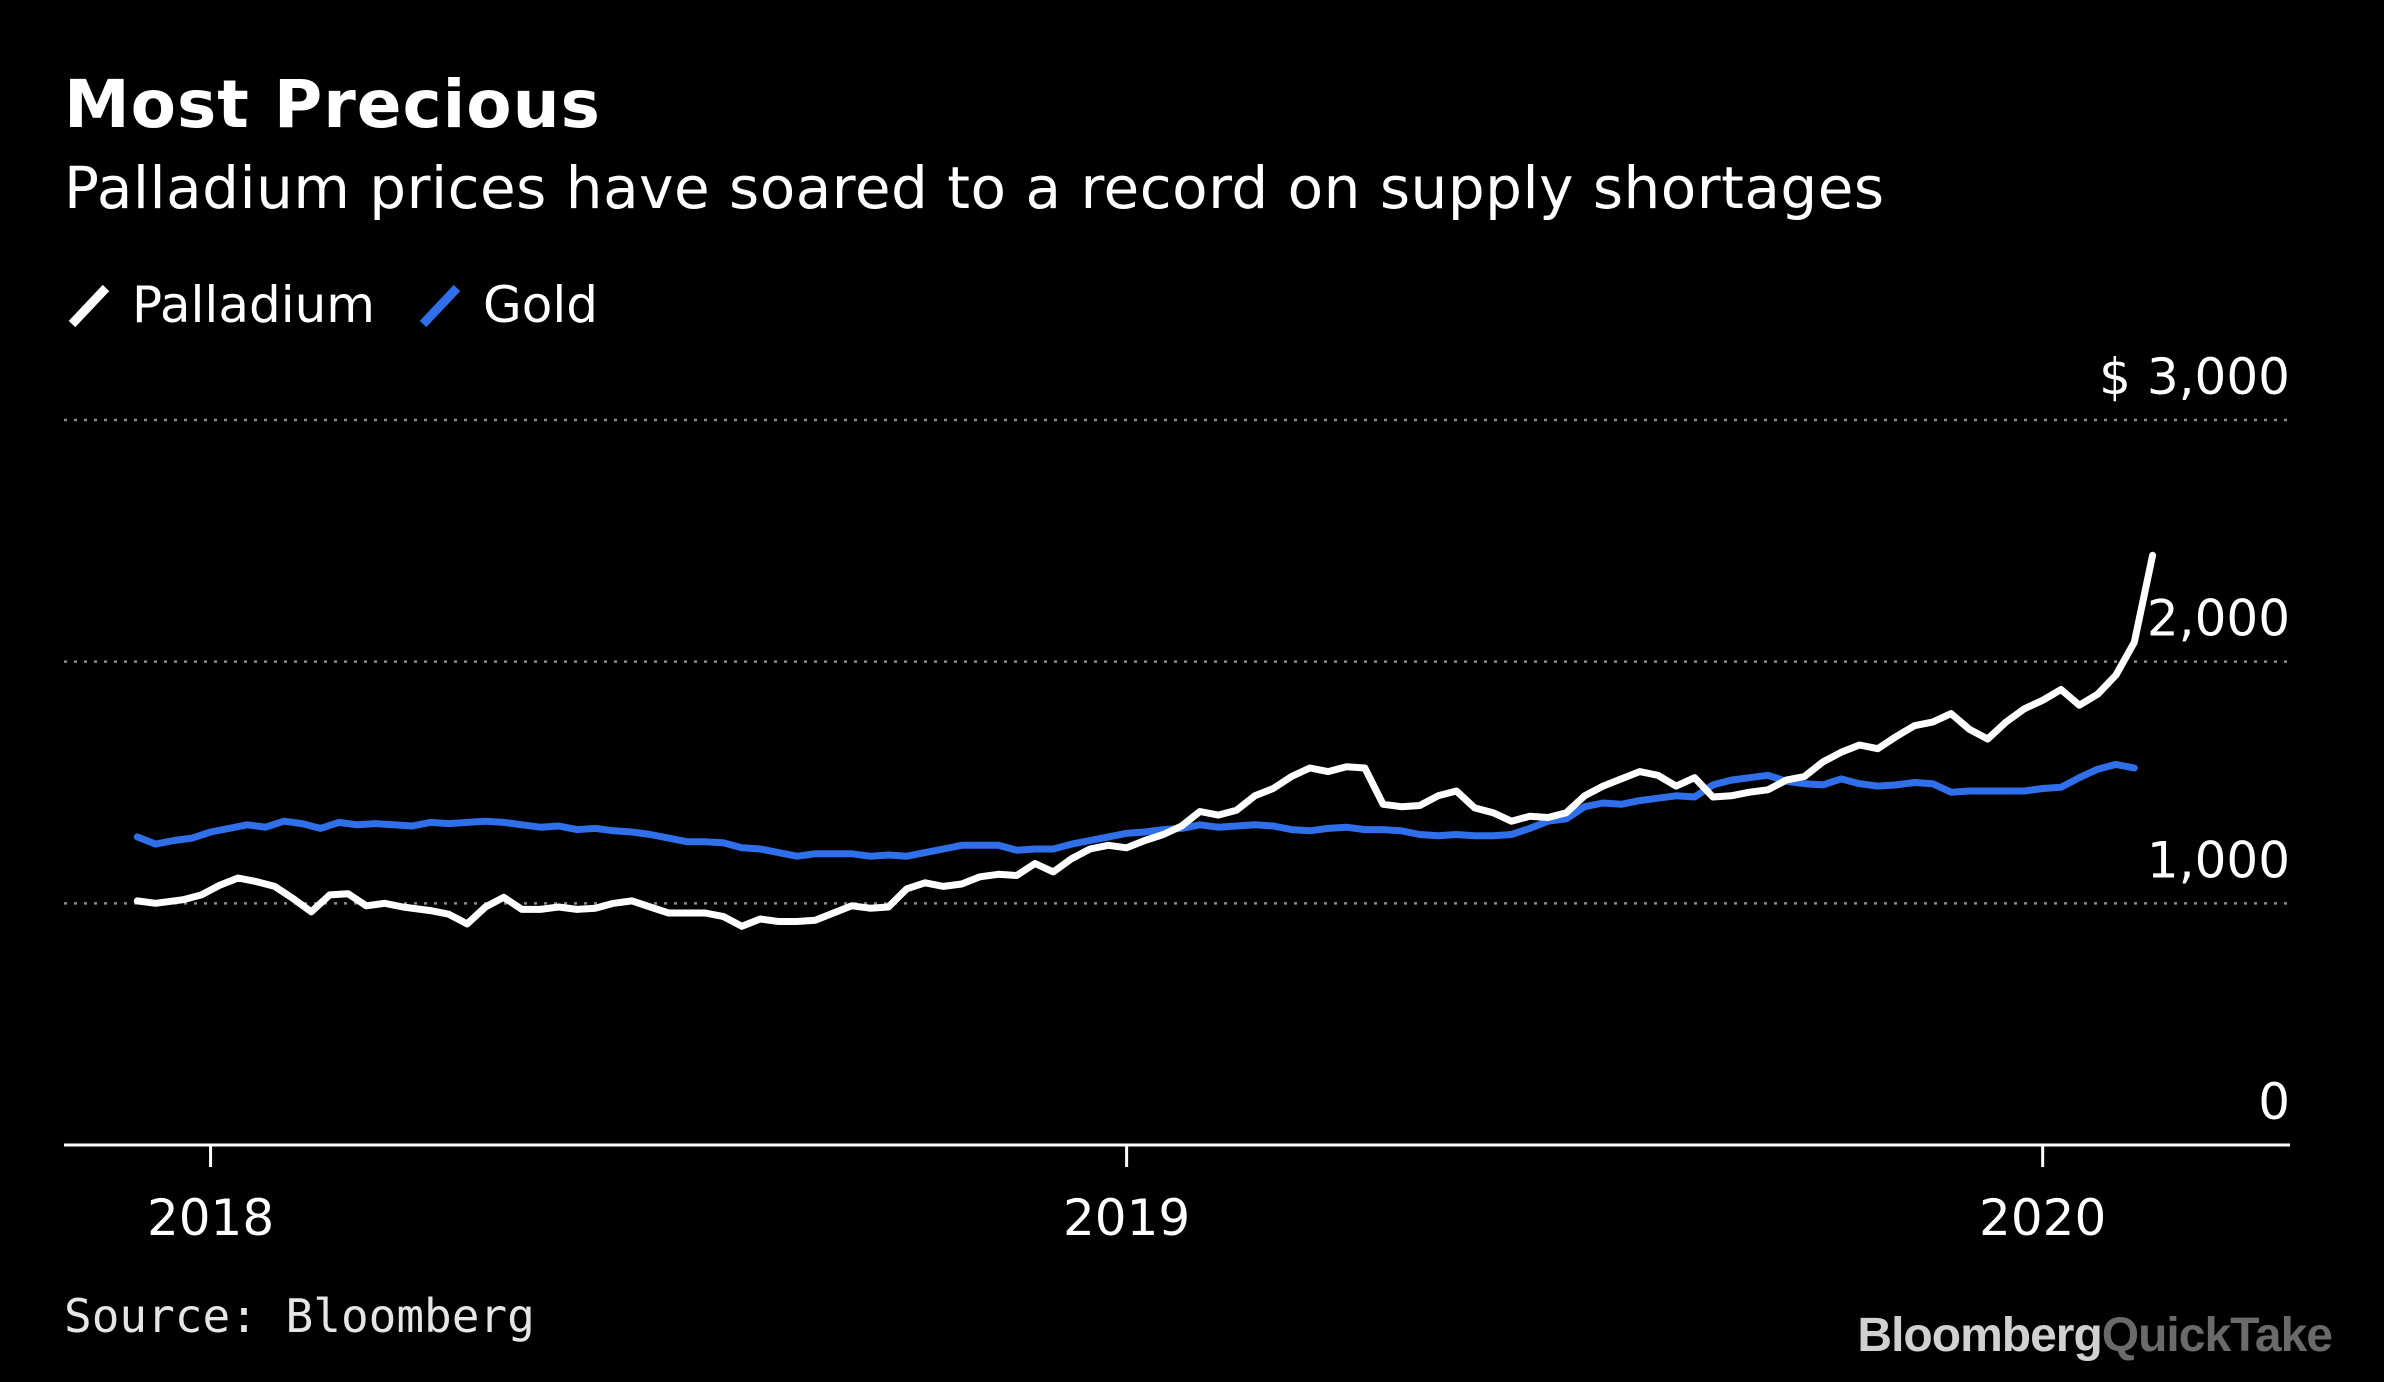 This screenshot has width=2384, height=1382. I want to click on x-tick-labels: 2018 2019 2020, so click(1126, 1218).